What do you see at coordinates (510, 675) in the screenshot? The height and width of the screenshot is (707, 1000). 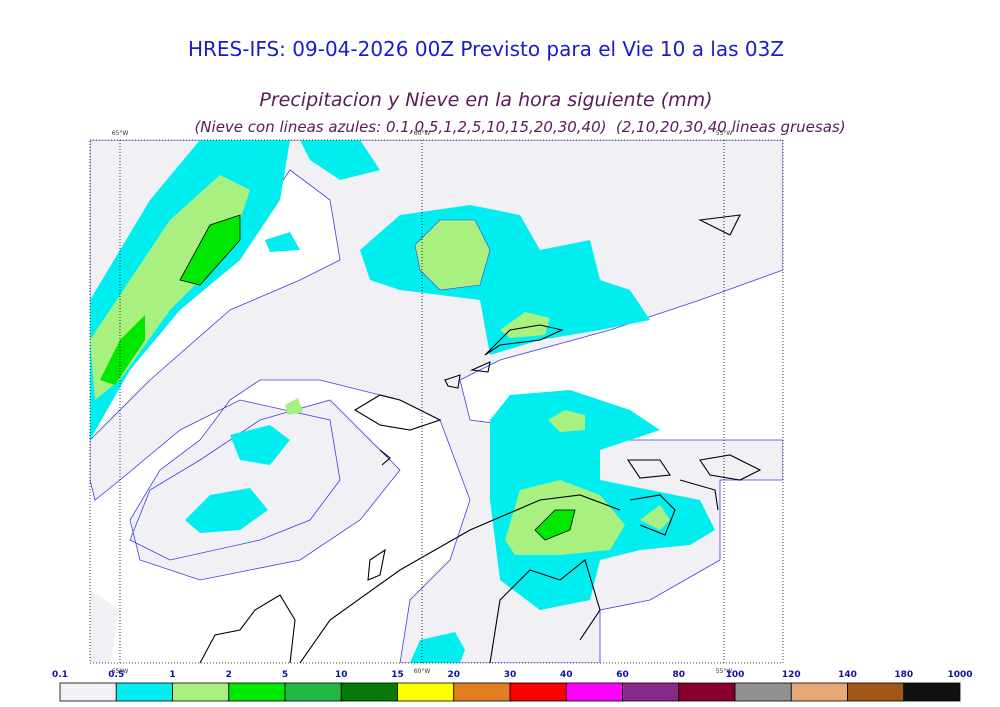 I see `colorbar-label: 30` at bounding box center [510, 675].